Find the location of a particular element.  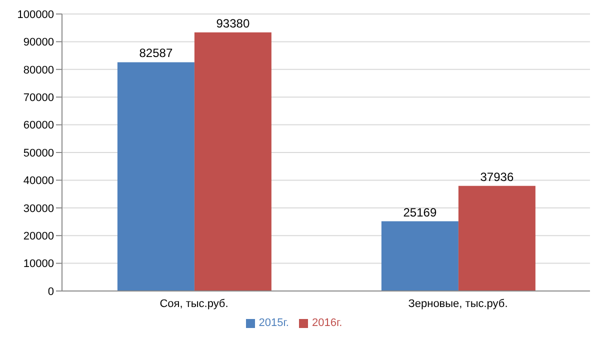

legend-label: 2015г. is located at coordinates (273, 323).